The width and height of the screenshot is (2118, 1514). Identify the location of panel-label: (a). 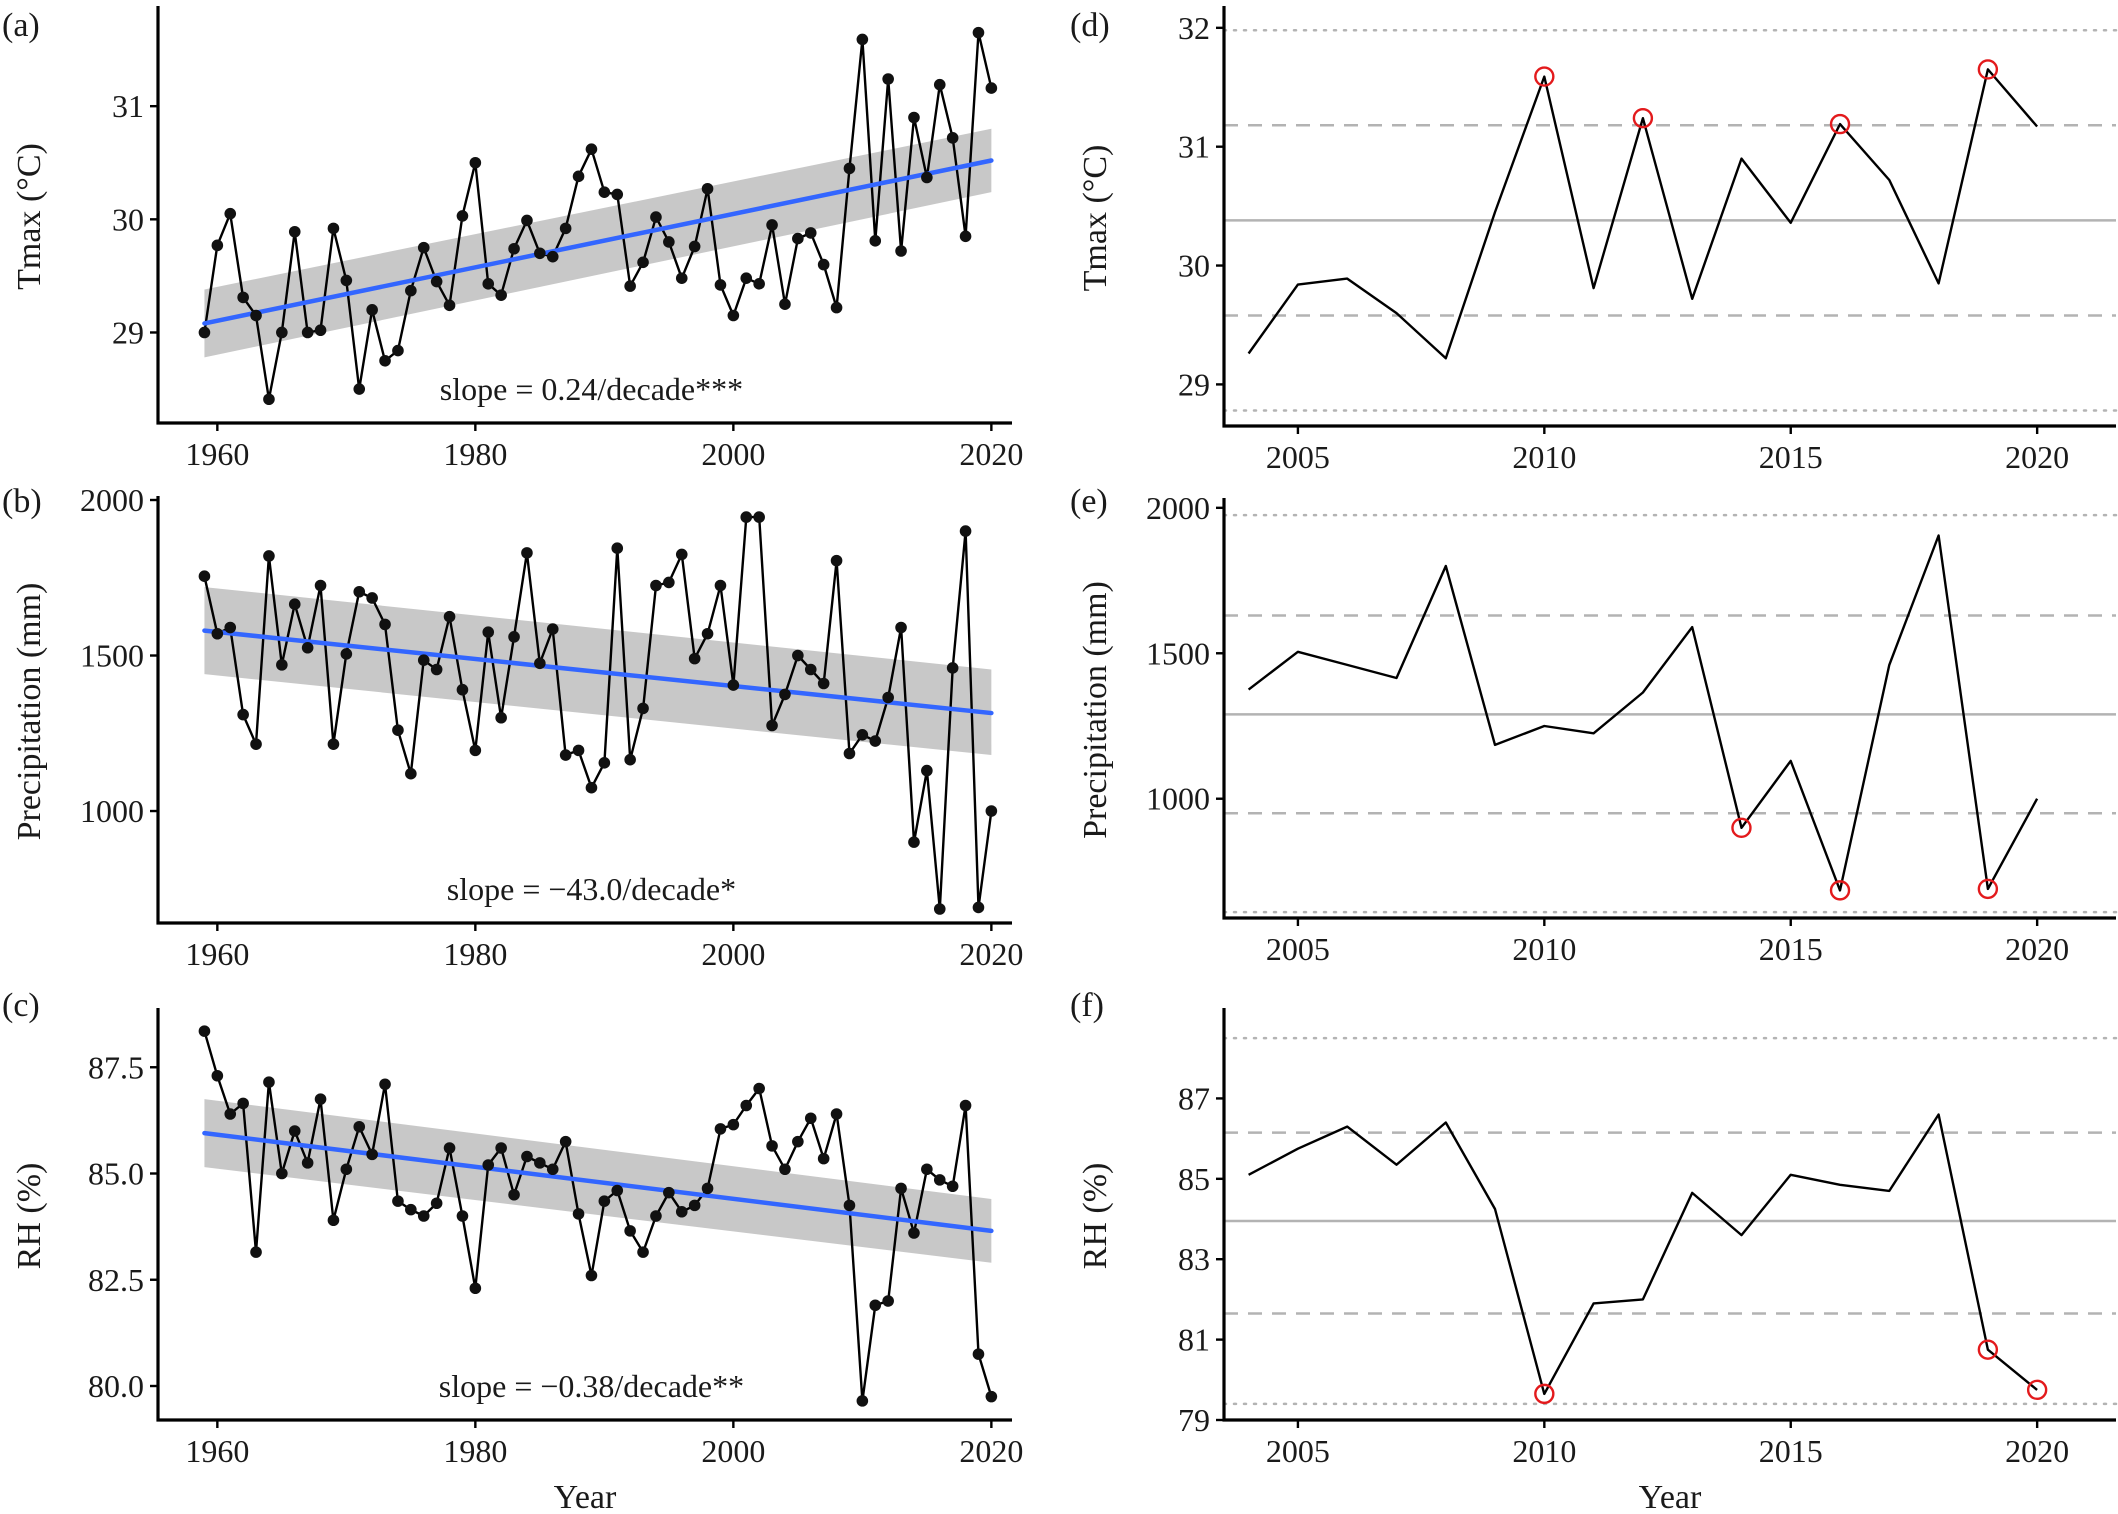
(21, 25).